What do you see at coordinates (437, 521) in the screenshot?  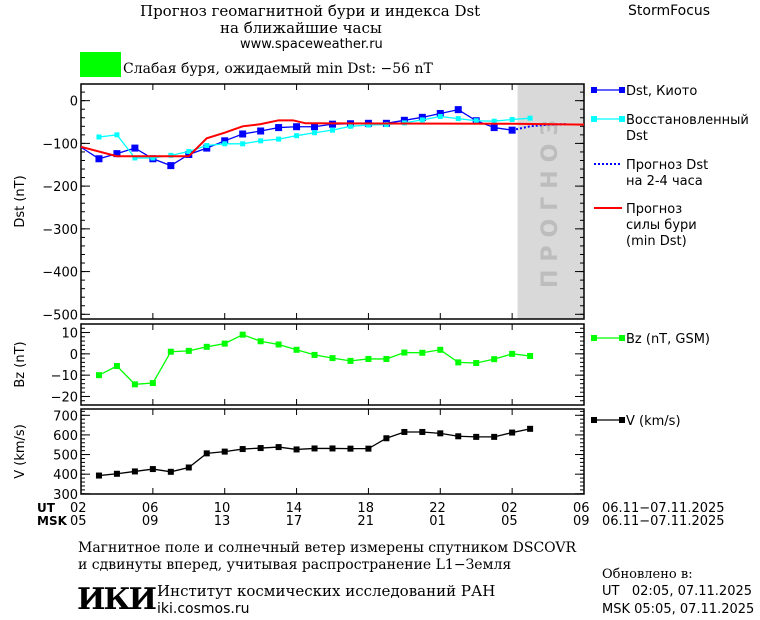 I see `msk-tick-label: 01` at bounding box center [437, 521].